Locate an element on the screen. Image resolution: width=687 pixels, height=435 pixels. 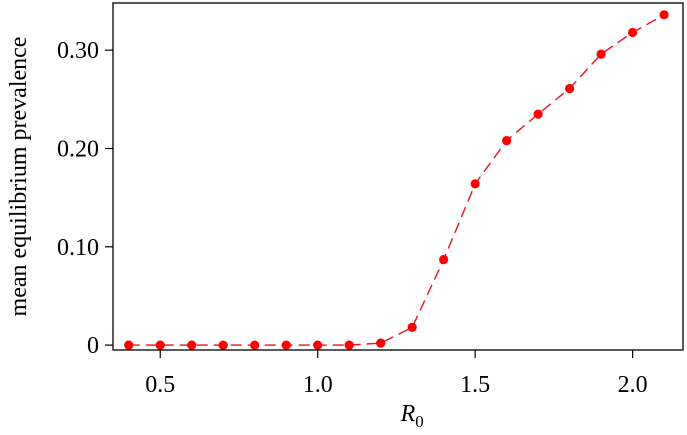
x-axis-title-subscript: 0 is located at coordinates (419, 421).